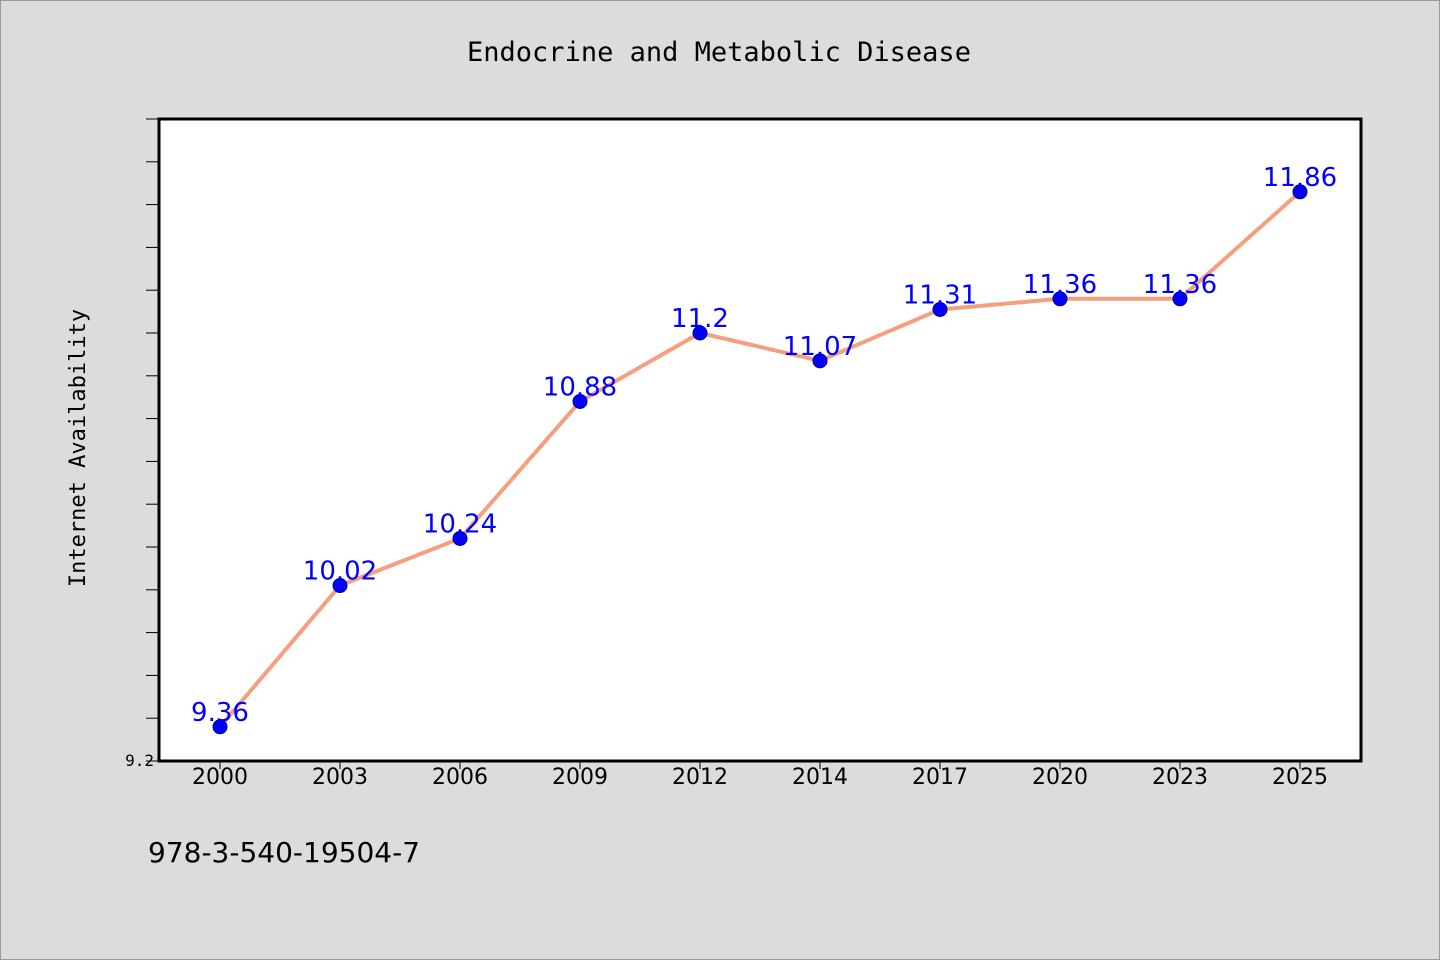 The height and width of the screenshot is (960, 1440). What do you see at coordinates (940, 295) in the screenshot?
I see `data-label: 11.31` at bounding box center [940, 295].